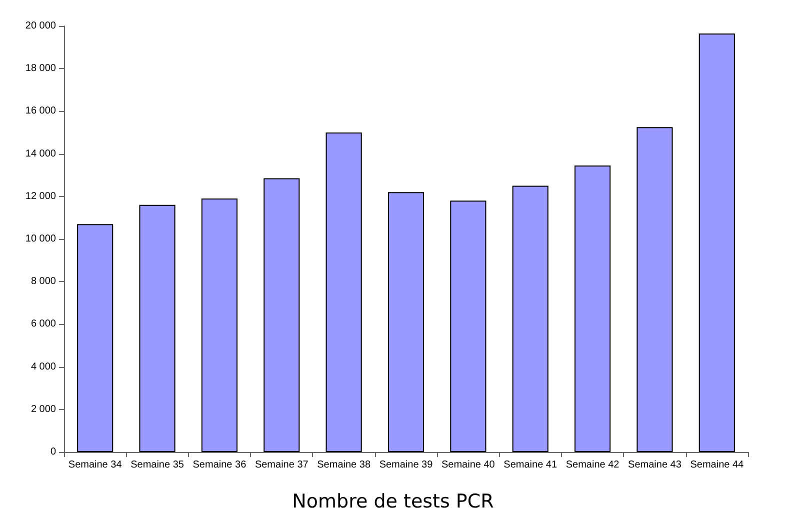 This screenshot has width=786, height=528. I want to click on text: Nombre de tests PCR, so click(393, 501).